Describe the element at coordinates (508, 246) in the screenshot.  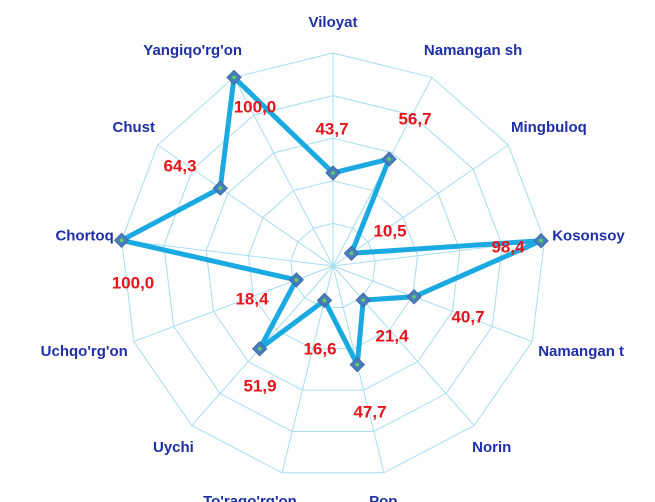
I see `value-label: 98,4` at that location.